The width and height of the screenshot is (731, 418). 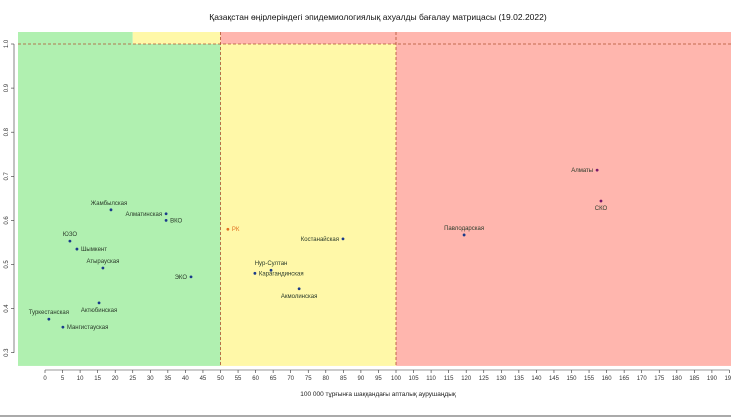 I want to click on point-label: Костанайская, so click(x=320, y=239).